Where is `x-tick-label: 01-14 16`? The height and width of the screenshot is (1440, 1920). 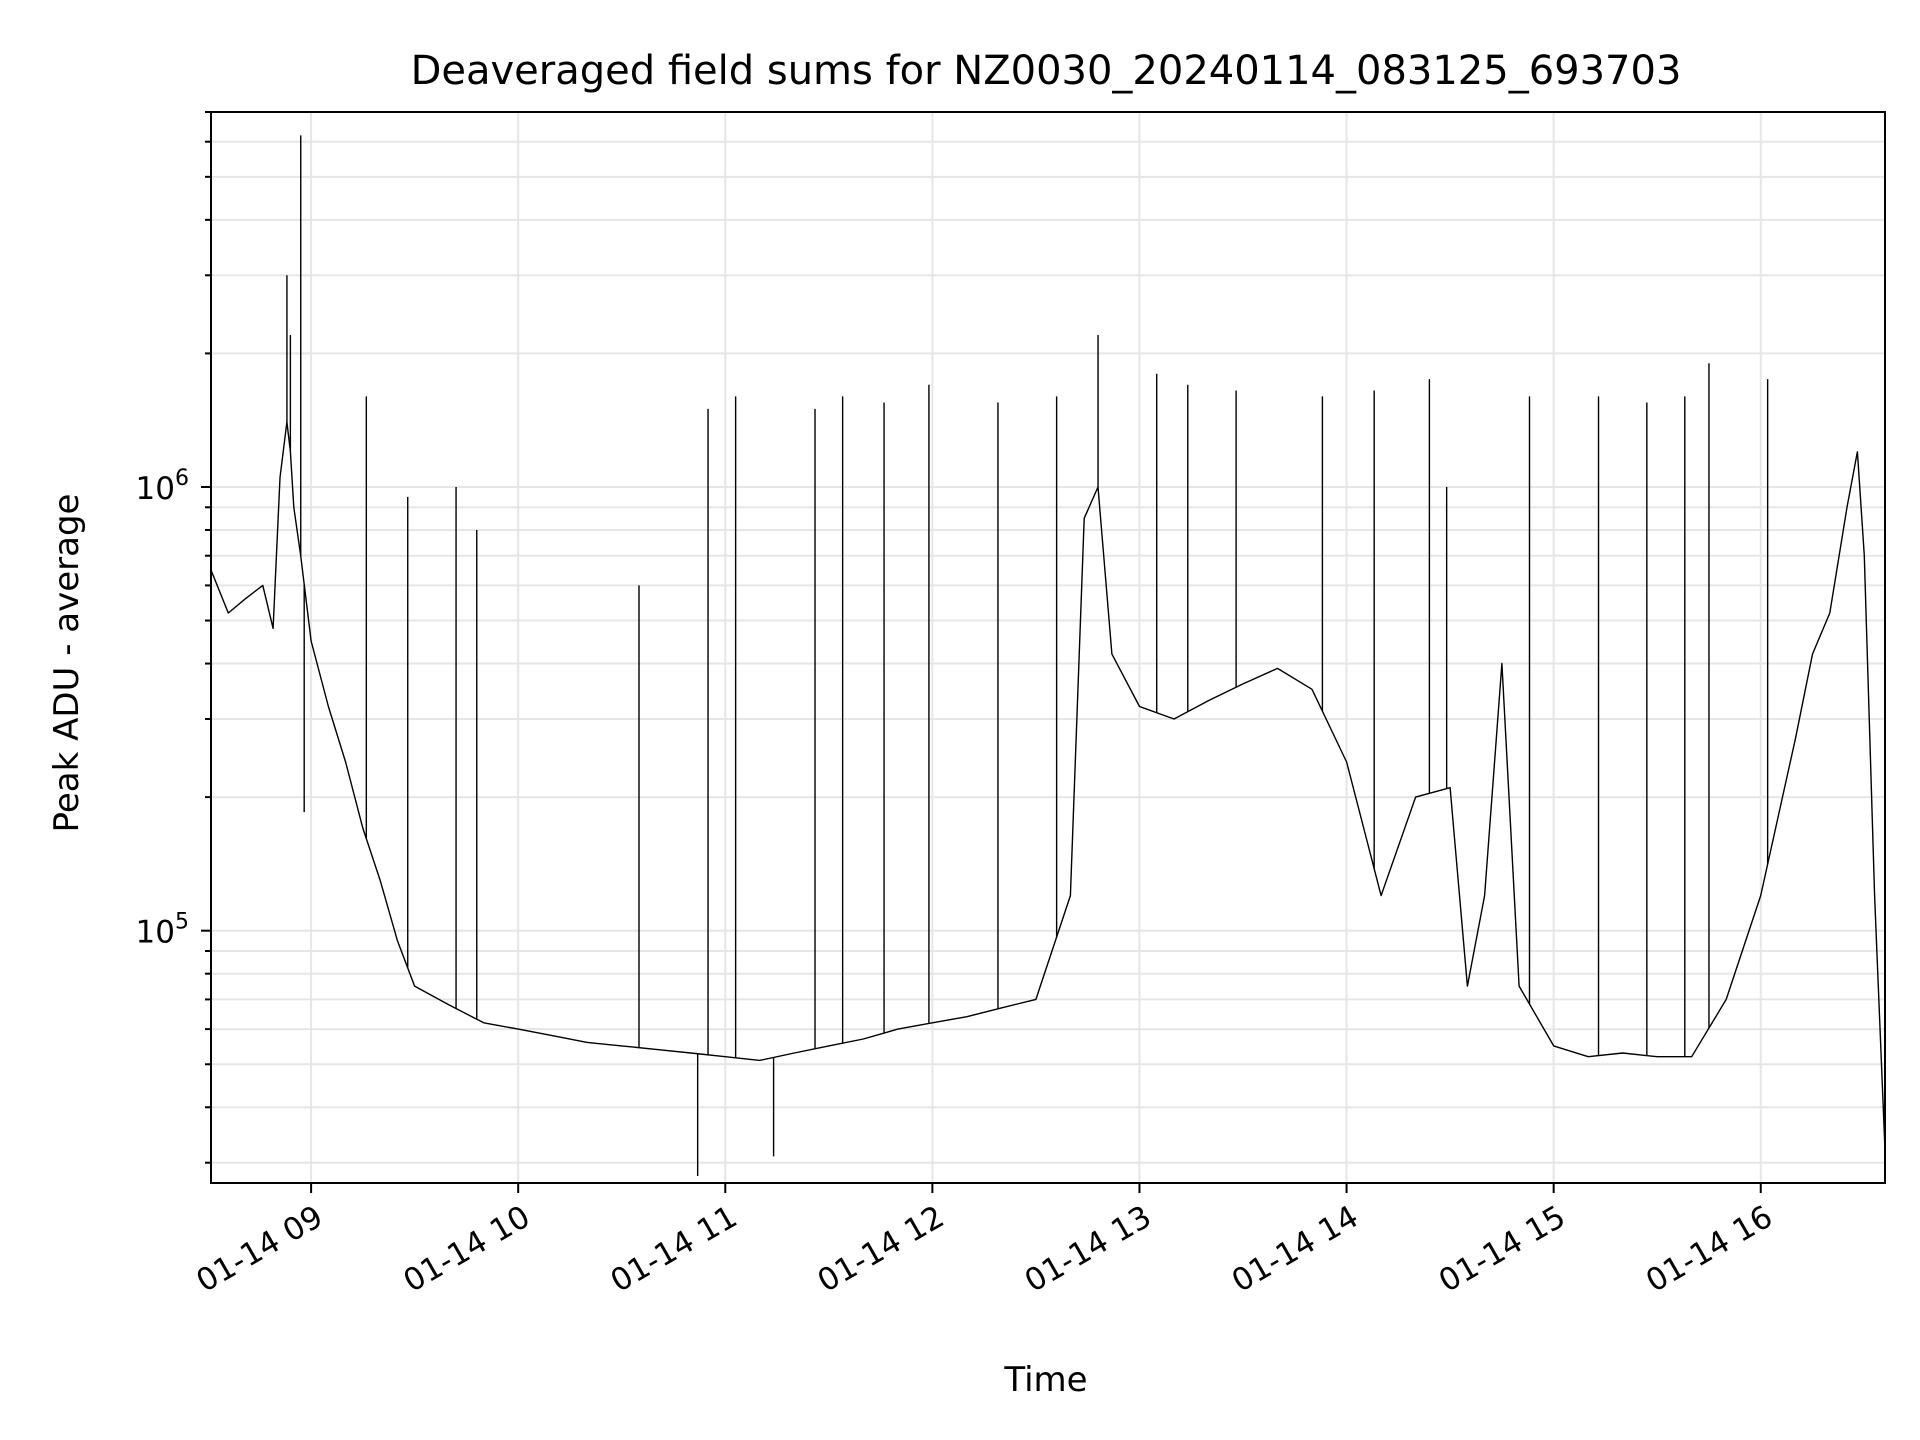
x-tick-label: 01-14 16 is located at coordinates (1709, 1249).